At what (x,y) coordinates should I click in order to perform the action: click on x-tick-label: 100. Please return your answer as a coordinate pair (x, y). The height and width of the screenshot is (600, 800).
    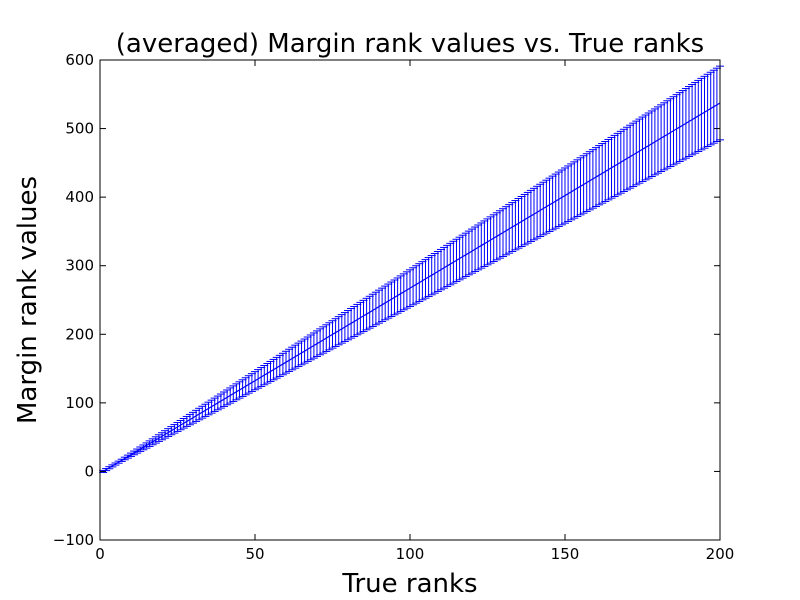
    Looking at the image, I should click on (410, 554).